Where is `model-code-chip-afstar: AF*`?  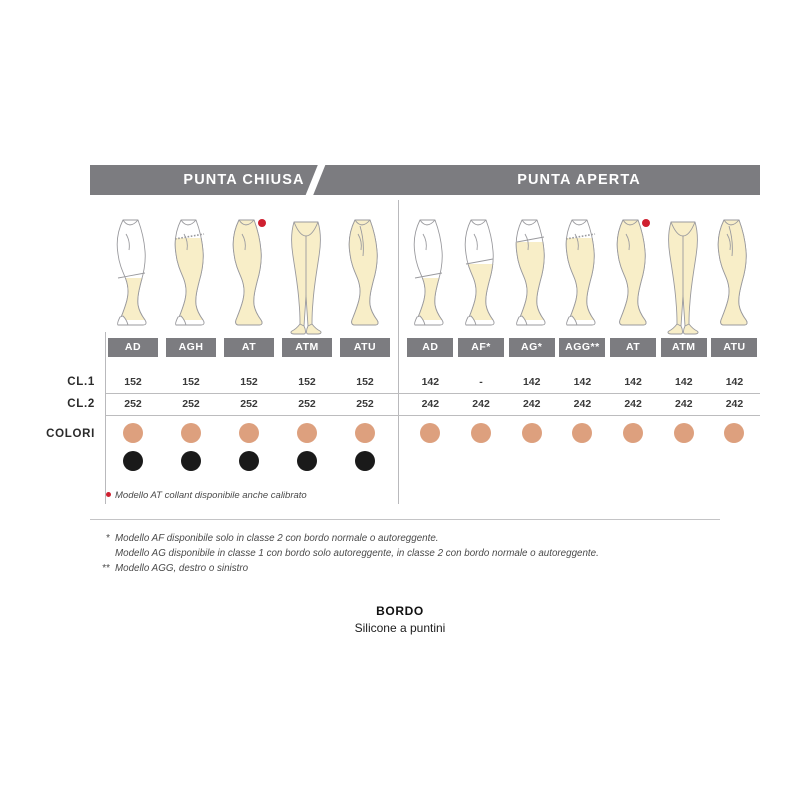 model-code-chip-afstar: AF* is located at coordinates (481, 347).